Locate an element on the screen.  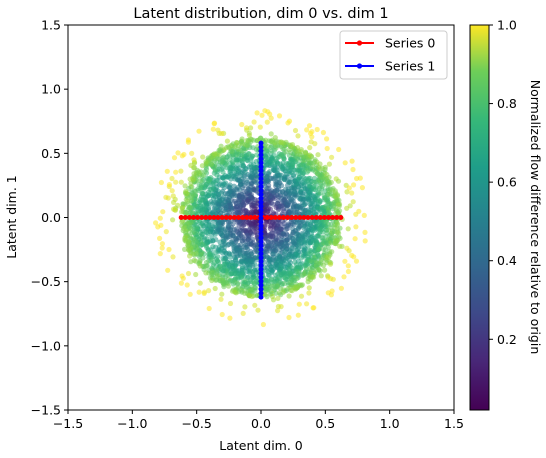
y-tick-label: 0.0 is located at coordinates (51, 217).